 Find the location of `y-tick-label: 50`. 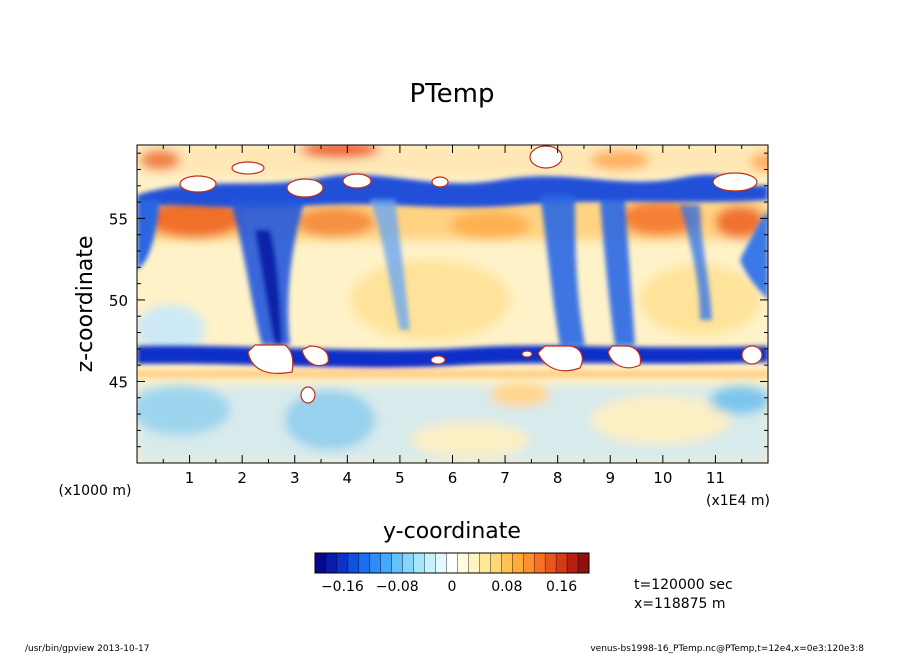

y-tick-label: 50 is located at coordinates (118, 301).